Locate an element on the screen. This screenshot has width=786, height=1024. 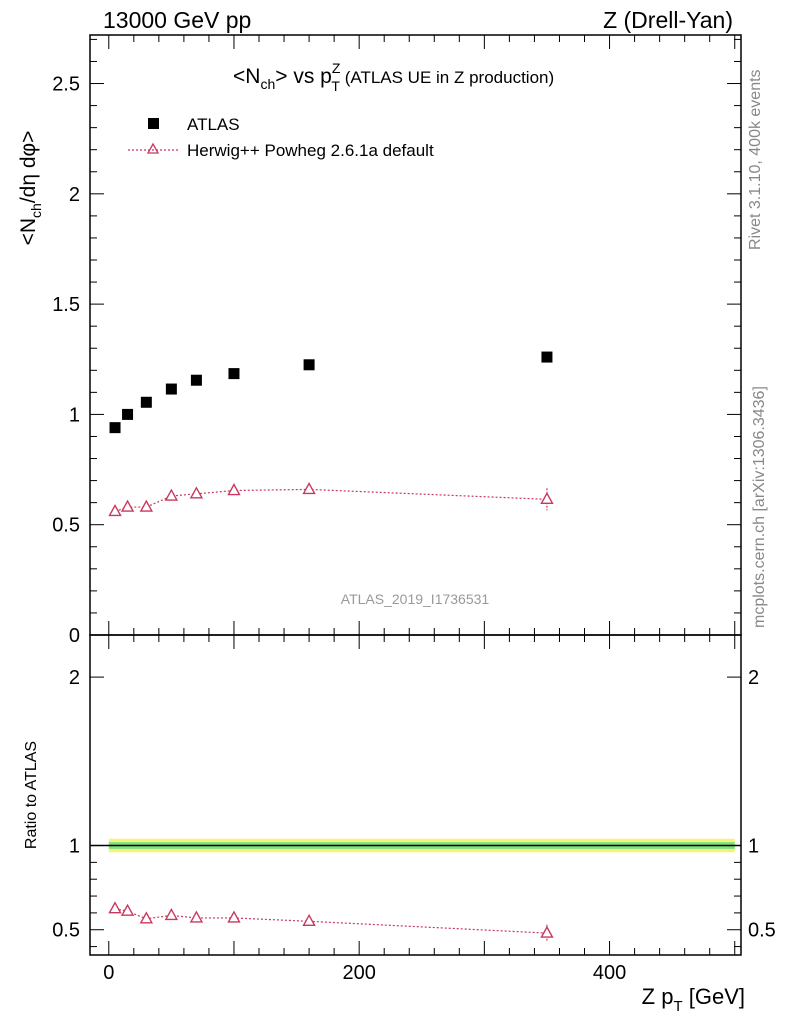
ratio-y-tick-label-right: 1 is located at coordinates (753, 847).